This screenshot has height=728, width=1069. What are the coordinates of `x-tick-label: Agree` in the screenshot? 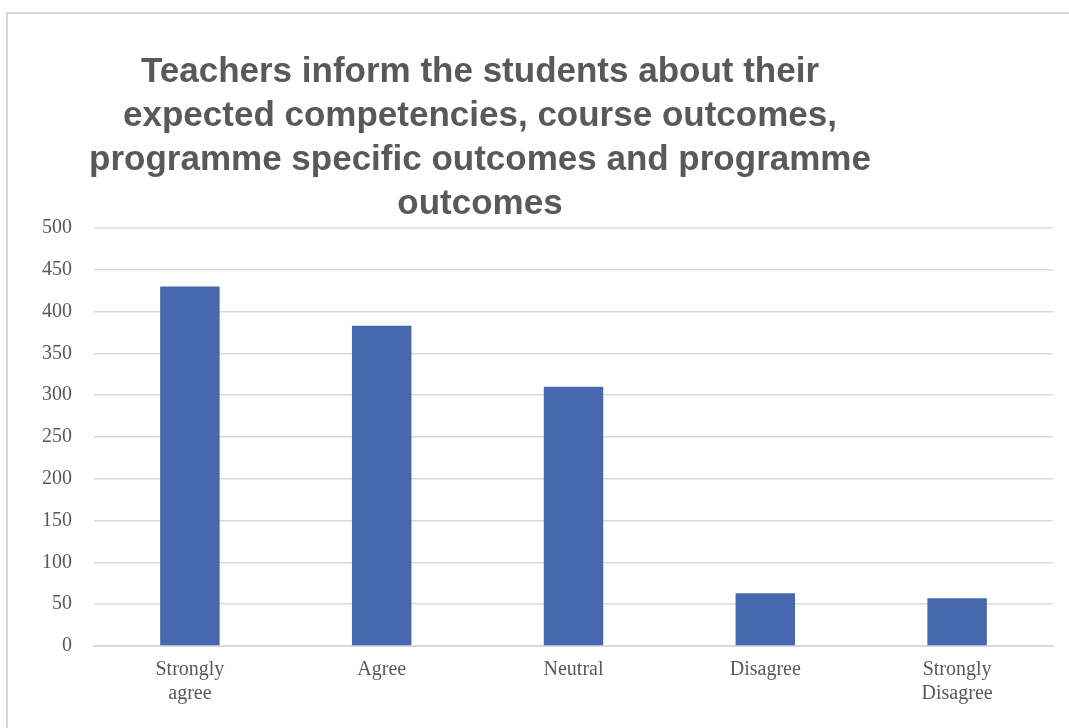 It's located at (382, 669).